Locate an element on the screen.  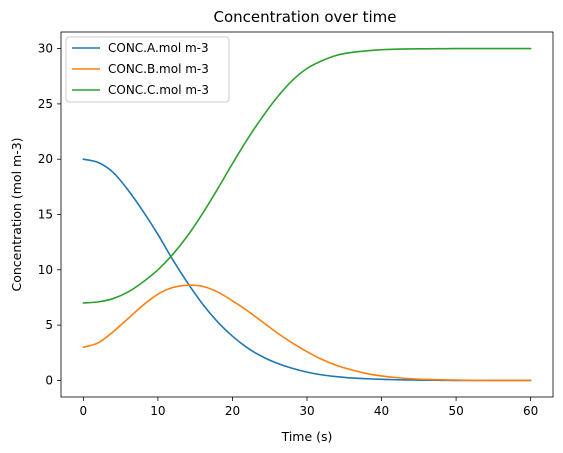
y-tick-label: 10 is located at coordinates (45, 270).